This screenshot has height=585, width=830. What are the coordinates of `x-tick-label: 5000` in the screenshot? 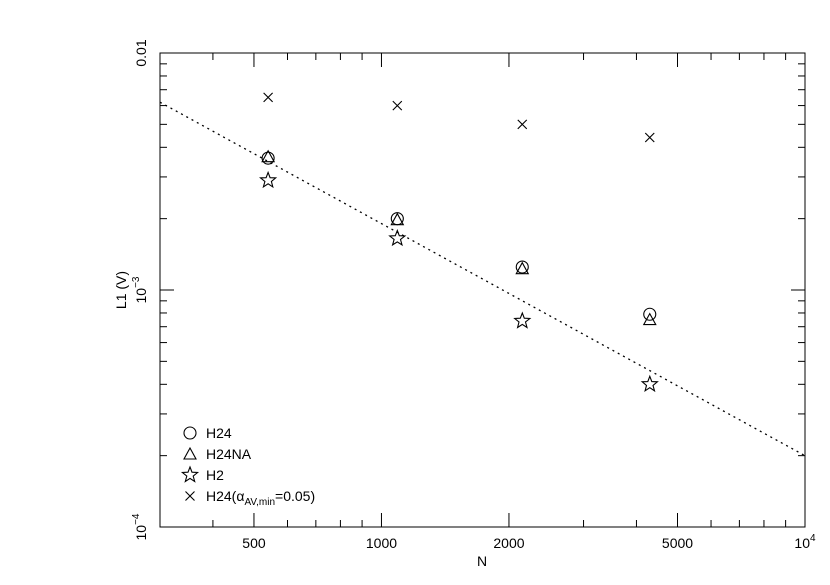 It's located at (677, 543).